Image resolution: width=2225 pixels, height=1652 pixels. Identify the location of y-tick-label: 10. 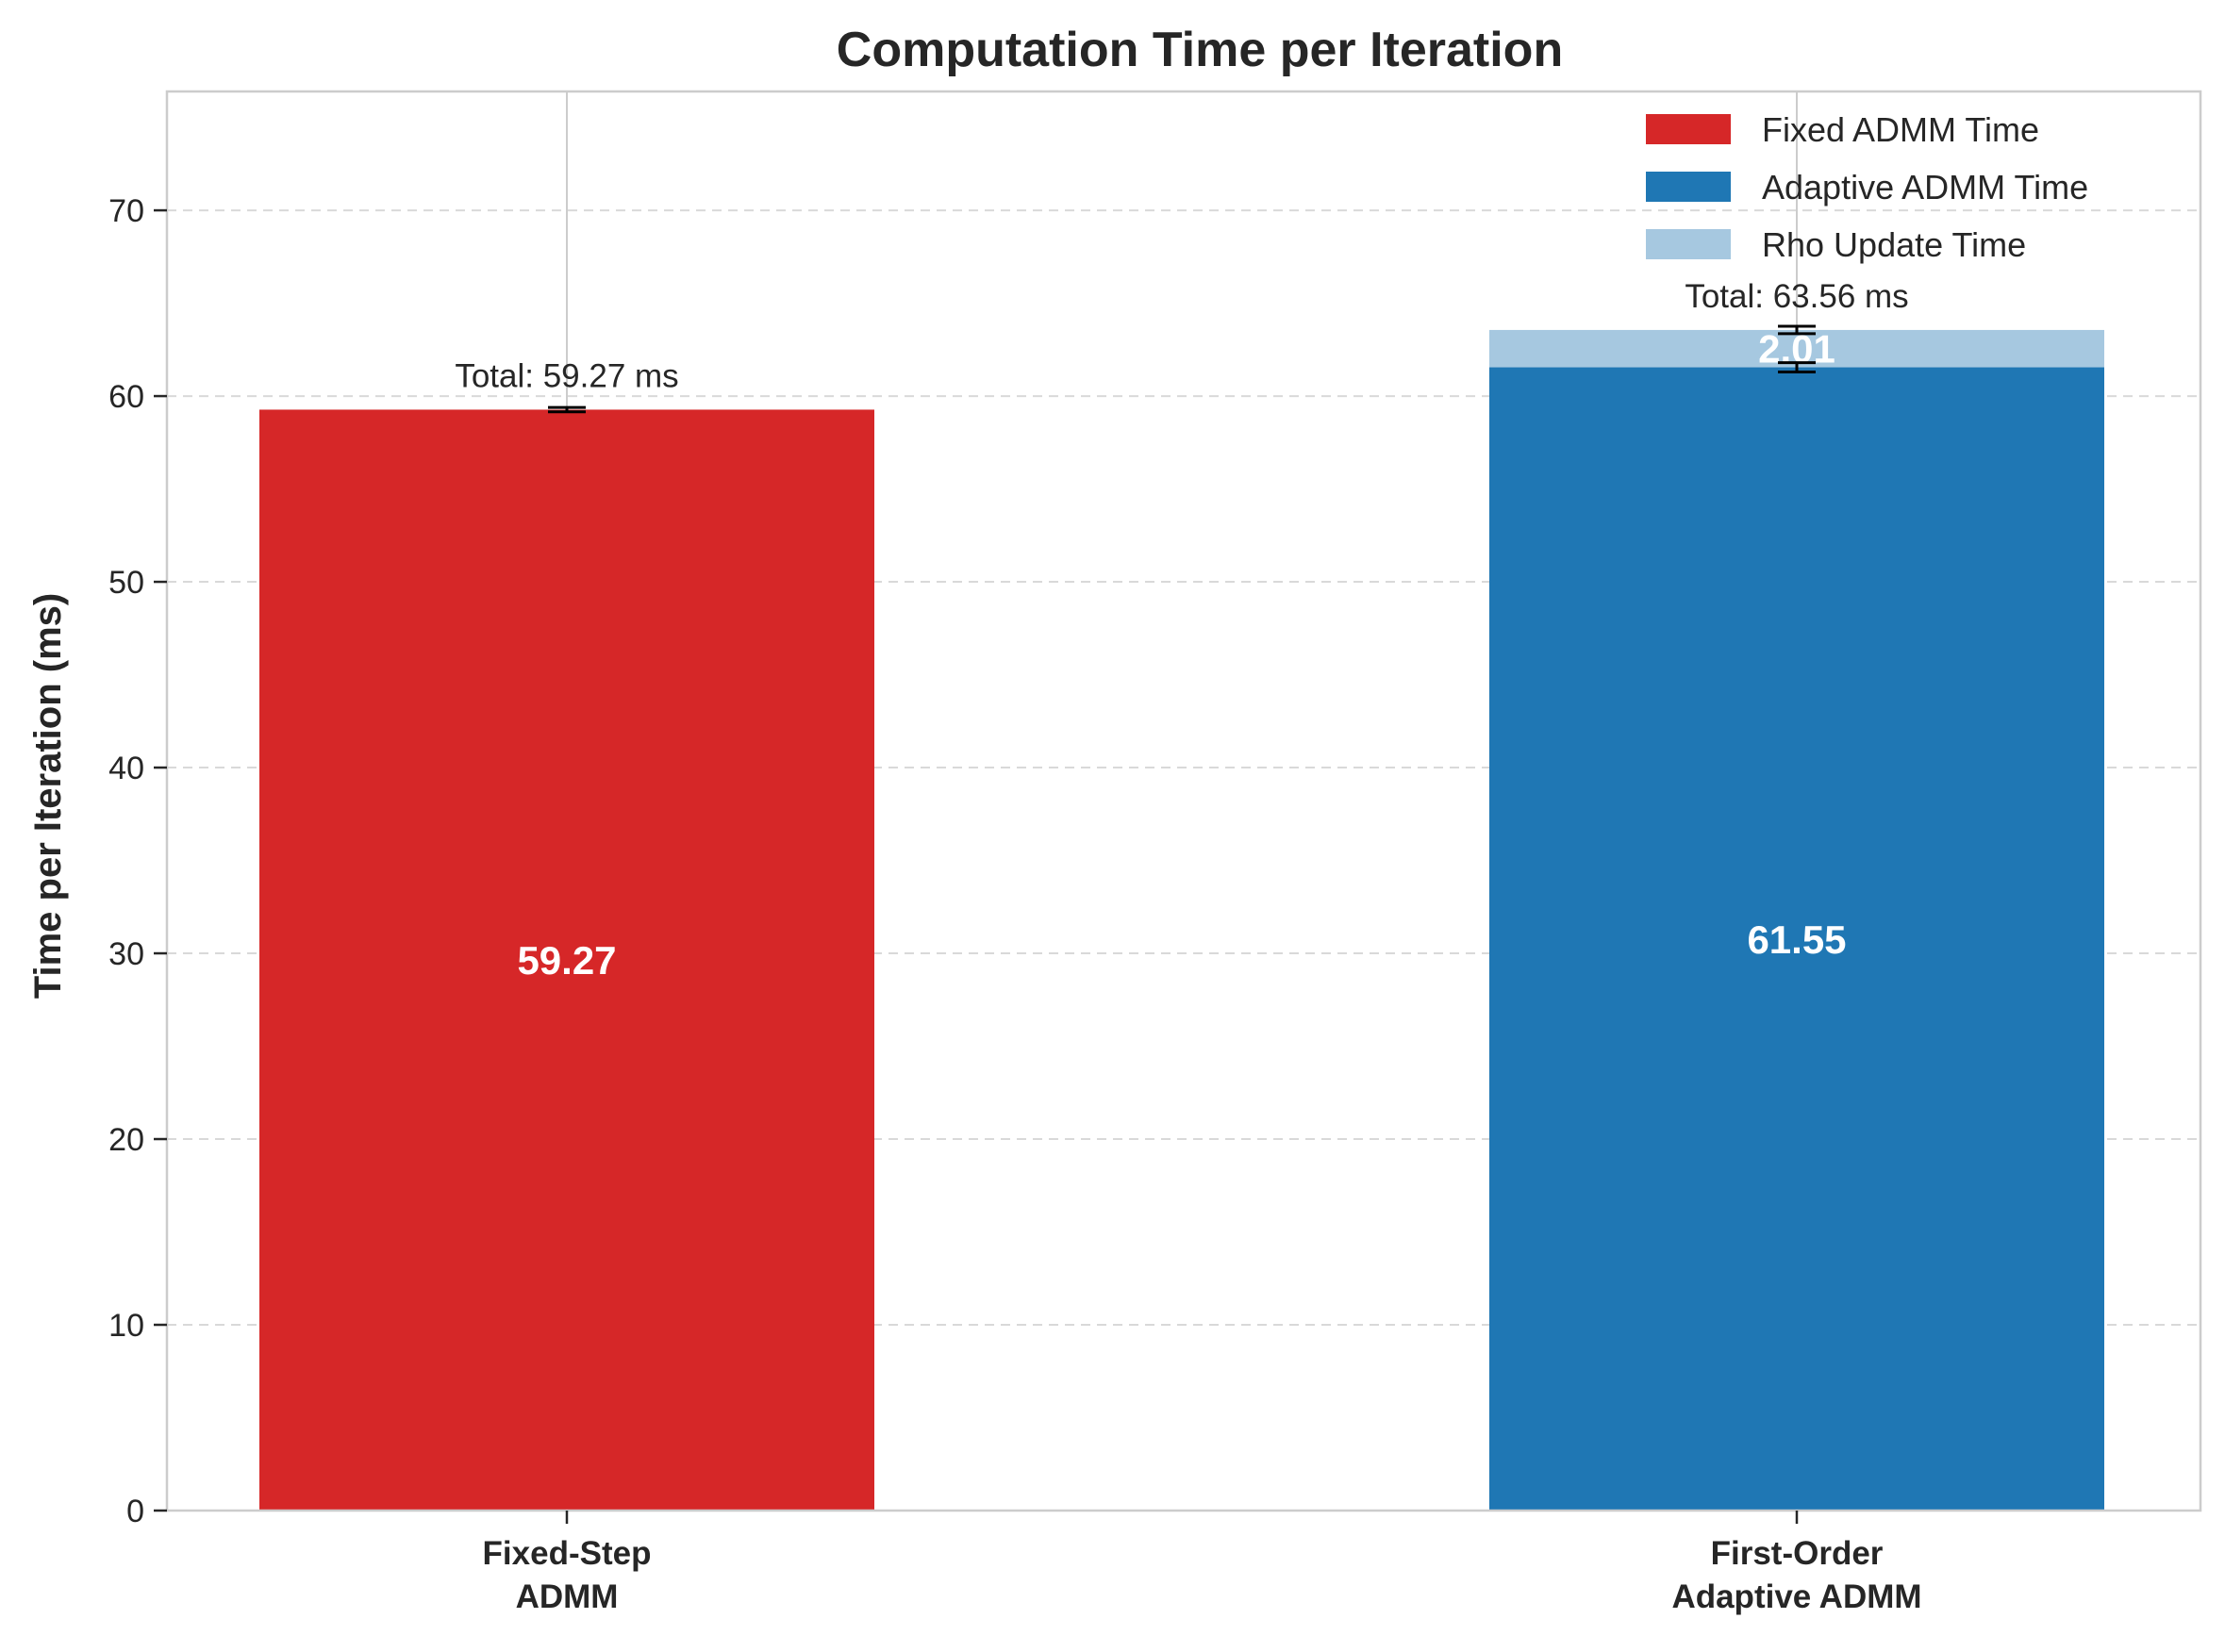
(126, 1326).